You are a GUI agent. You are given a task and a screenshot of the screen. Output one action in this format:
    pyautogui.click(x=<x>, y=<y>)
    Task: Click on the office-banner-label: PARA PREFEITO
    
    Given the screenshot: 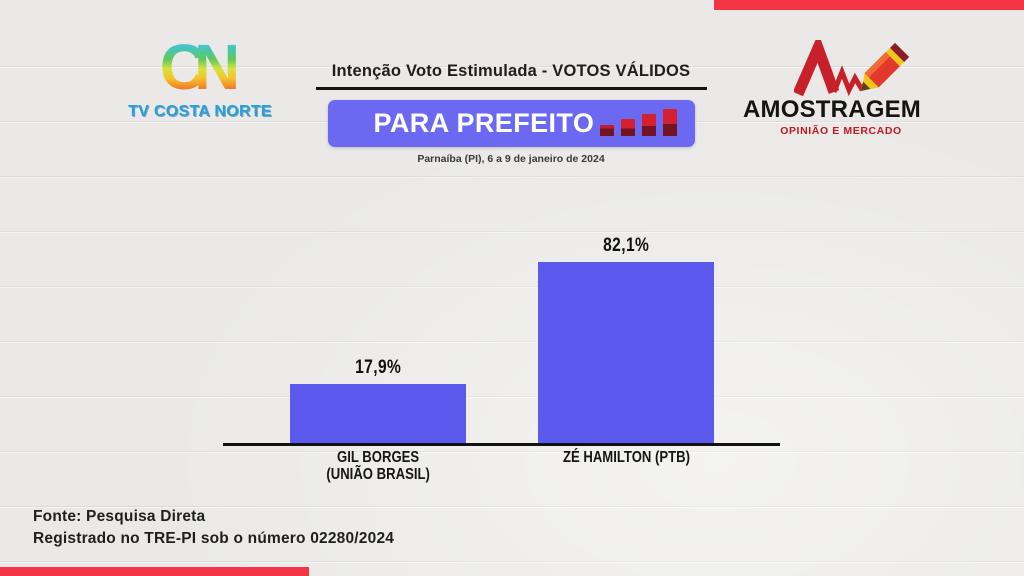 What is the action you would take?
    pyautogui.click(x=484, y=123)
    